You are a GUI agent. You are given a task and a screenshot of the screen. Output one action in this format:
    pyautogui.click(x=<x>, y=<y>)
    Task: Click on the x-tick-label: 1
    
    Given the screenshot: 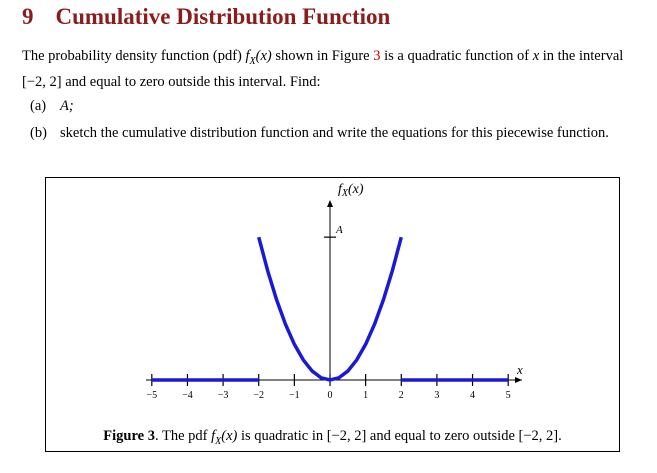 What is the action you would take?
    pyautogui.click(x=365, y=395)
    